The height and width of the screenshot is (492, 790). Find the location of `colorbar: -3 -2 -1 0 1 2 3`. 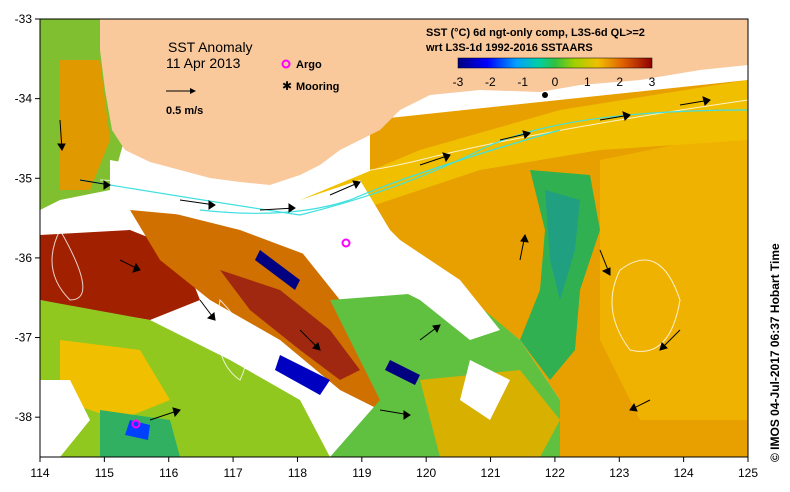

colorbar: -3 -2 -1 0 1 2 3 is located at coordinates (554, 73).